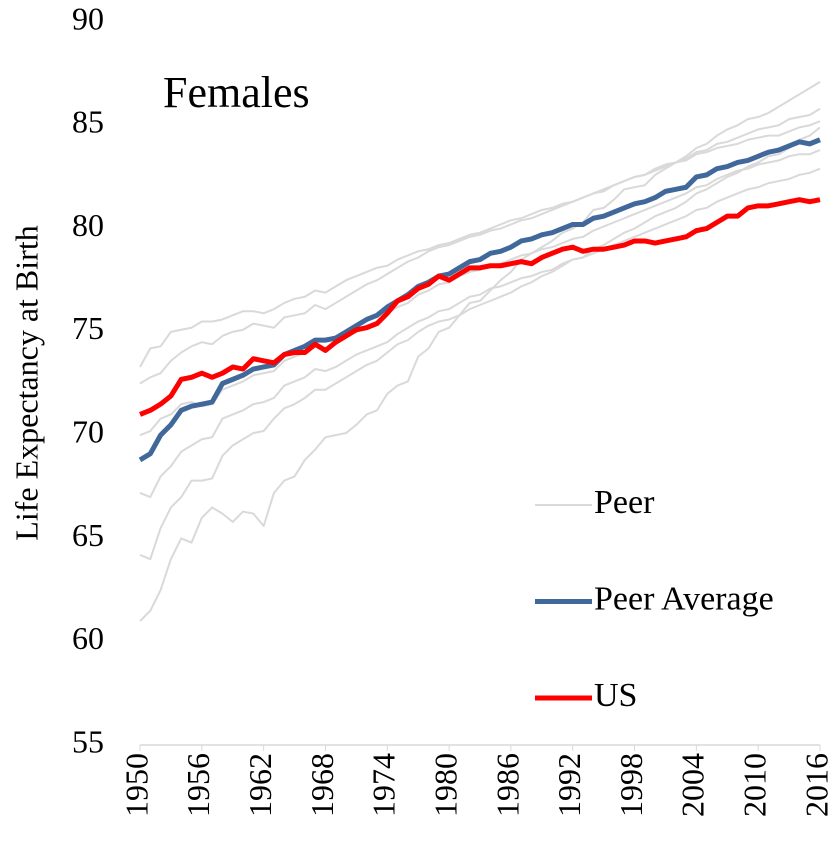 The width and height of the screenshot is (836, 843). What do you see at coordinates (684, 598) in the screenshot?
I see `legend-label: Peer Average` at bounding box center [684, 598].